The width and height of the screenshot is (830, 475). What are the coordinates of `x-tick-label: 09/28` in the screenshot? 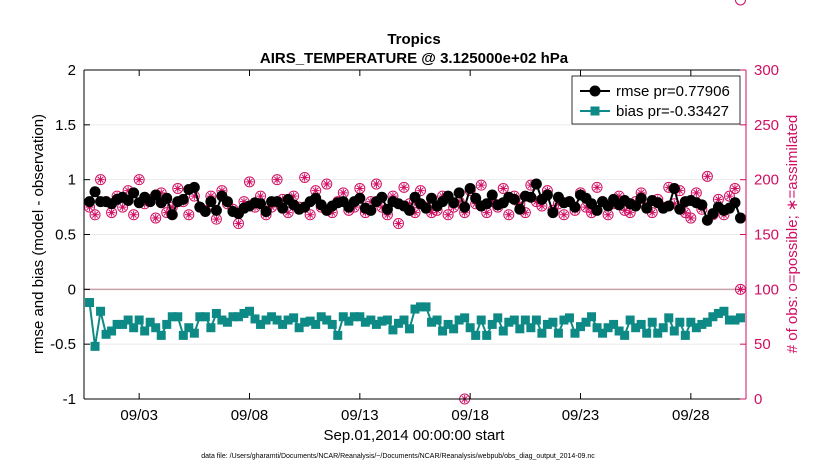 It's located at (691, 415).